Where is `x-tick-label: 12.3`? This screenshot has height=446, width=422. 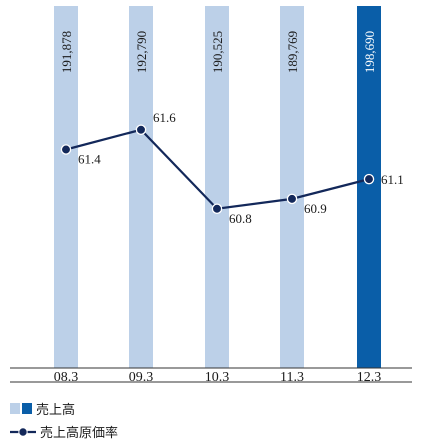
x-tick-label: 12.3 is located at coordinates (369, 377).